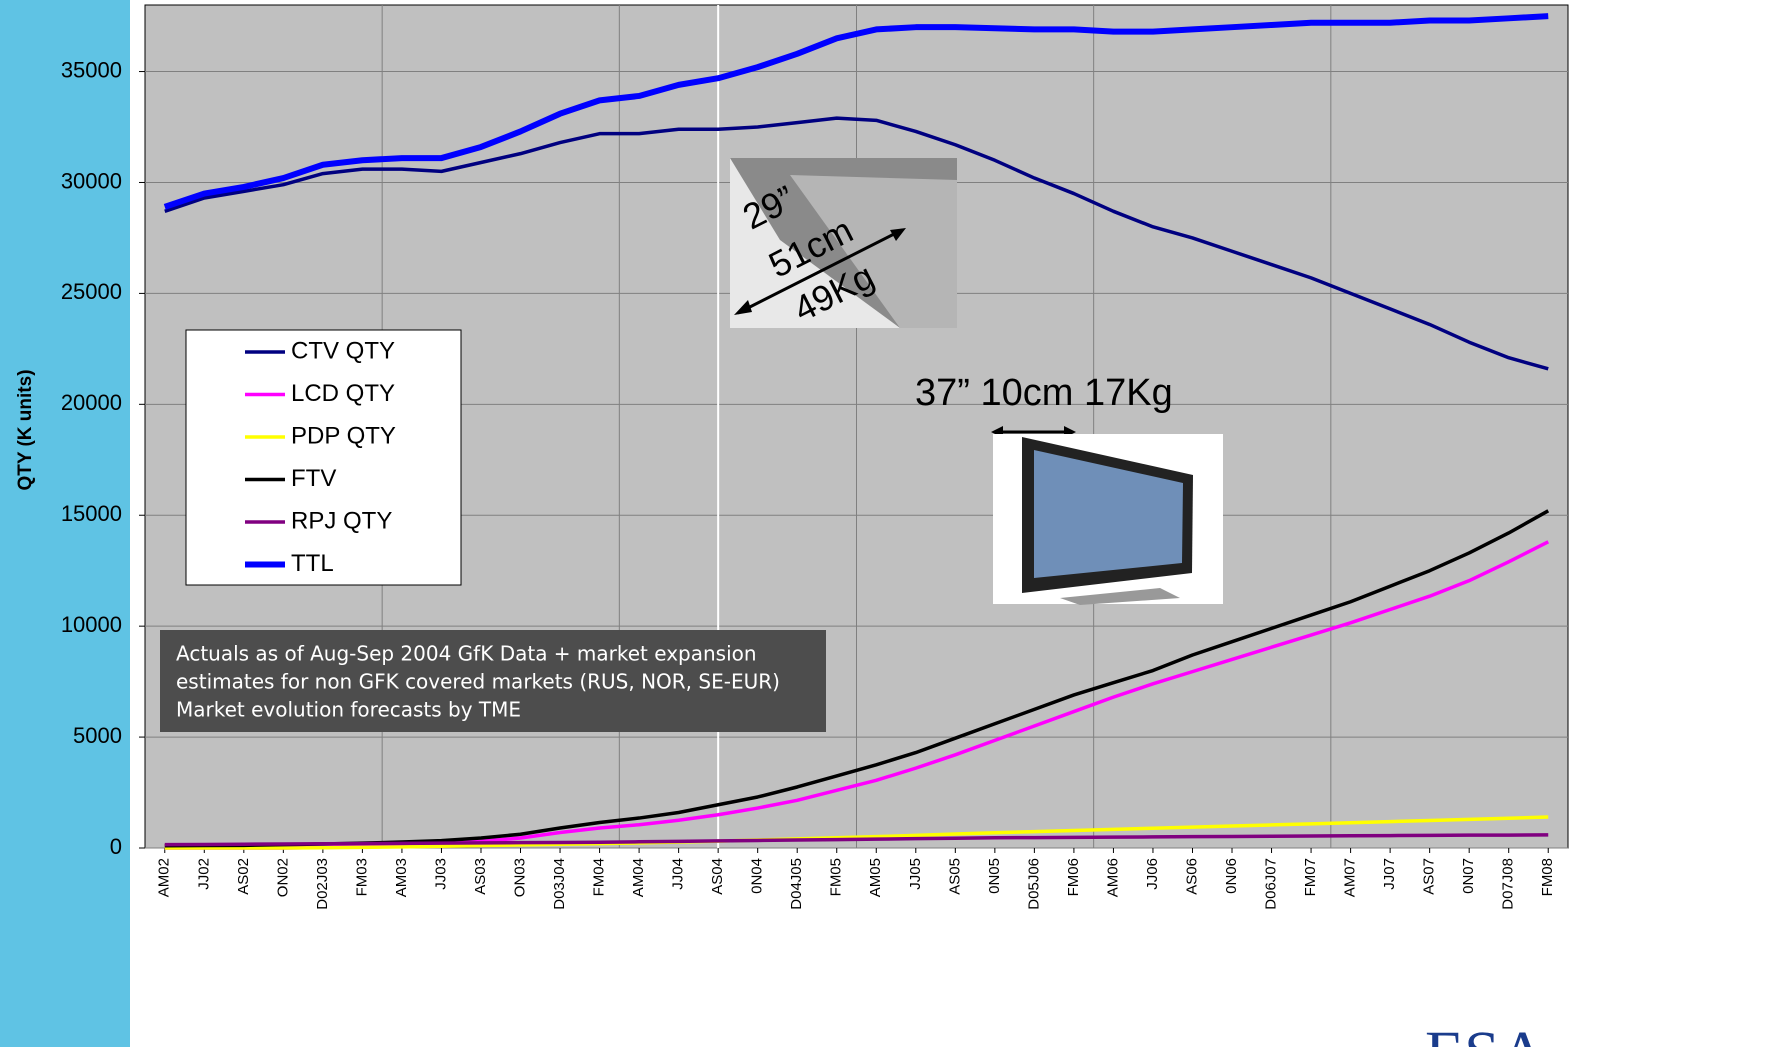 This screenshot has height=1047, width=1772. I want to click on x-tick-label: FM04, so click(599, 877).